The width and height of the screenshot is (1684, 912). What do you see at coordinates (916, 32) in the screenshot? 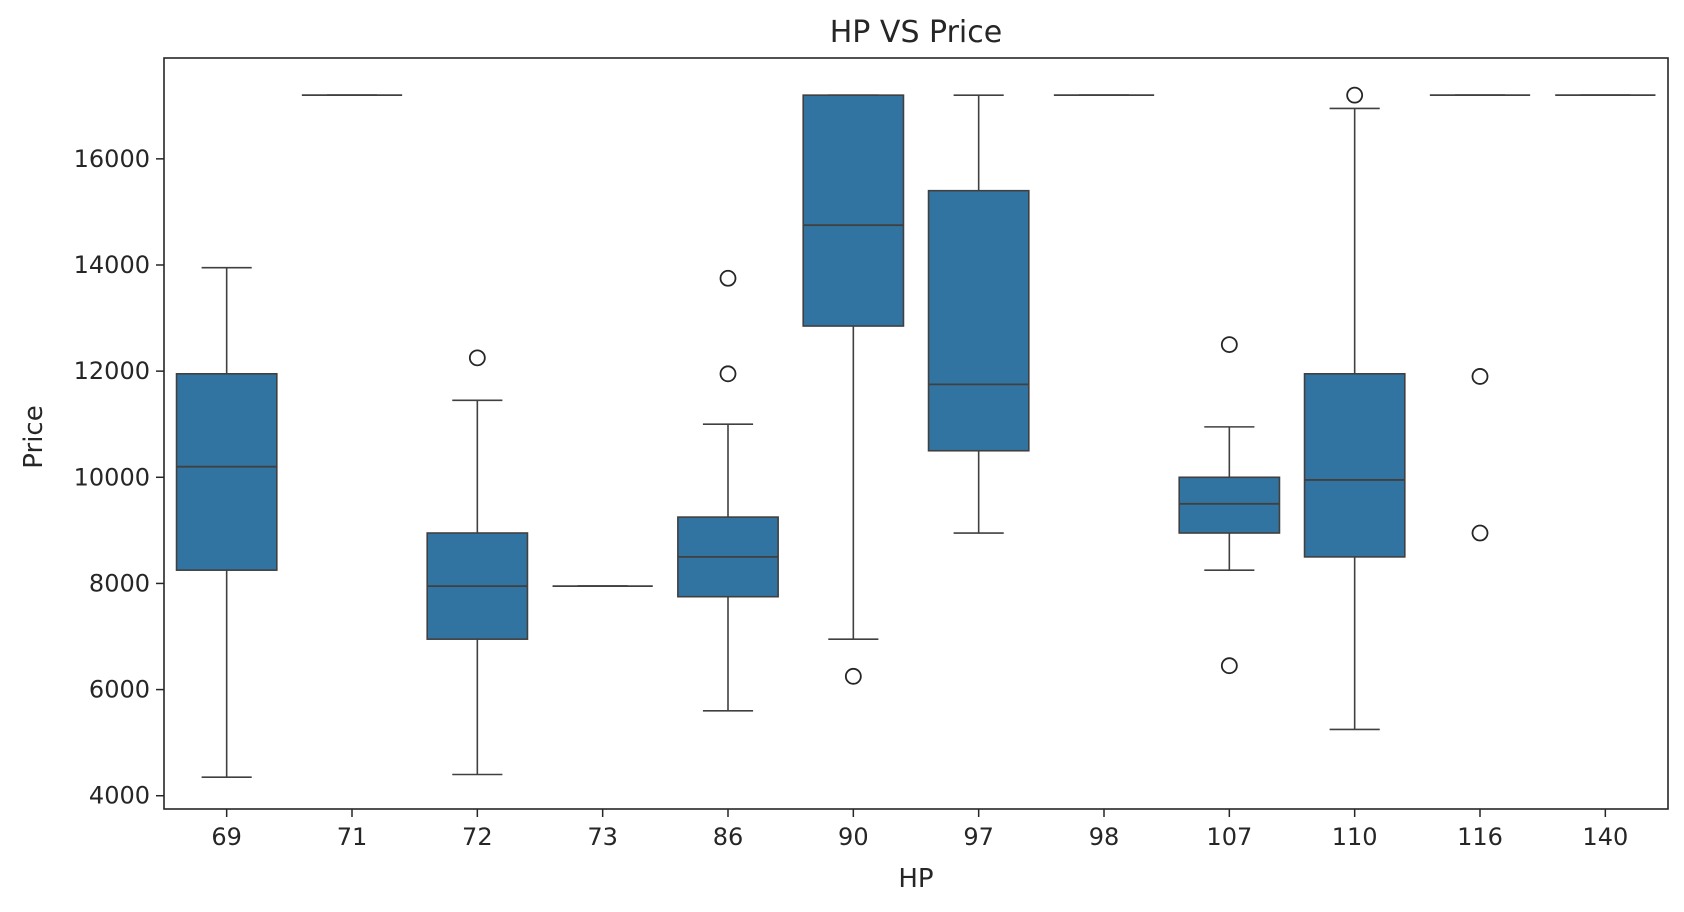
I see `chart-title: HP VS Price` at bounding box center [916, 32].